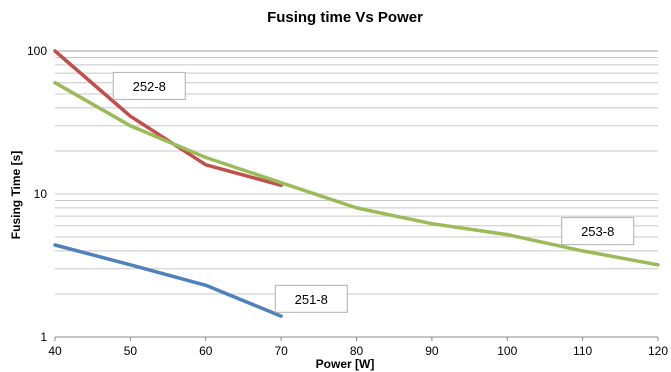 The width and height of the screenshot is (671, 372). Describe the element at coordinates (432, 351) in the screenshot. I see `x-tick-label: 90` at that location.